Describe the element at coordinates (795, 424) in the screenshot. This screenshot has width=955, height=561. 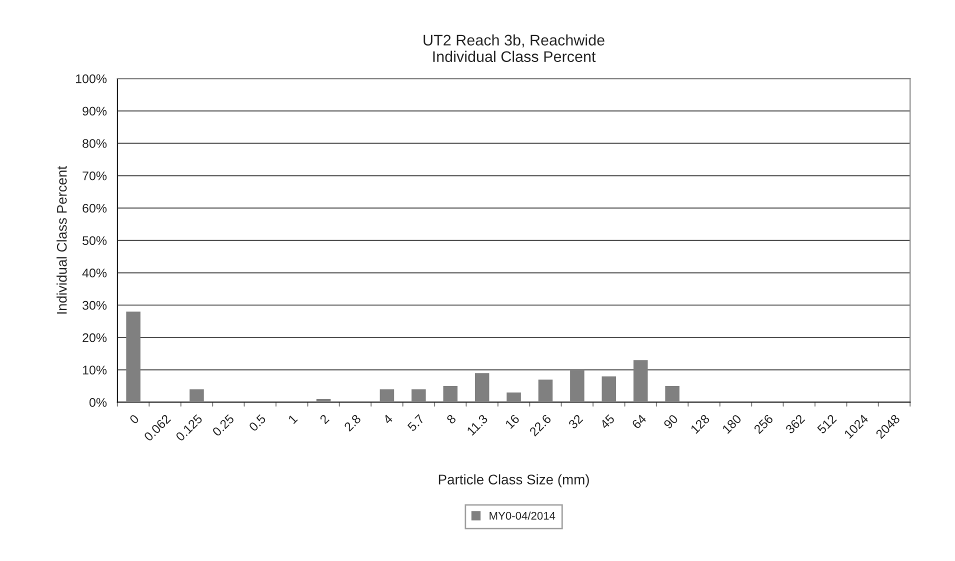
I see `x-tick-label: 362` at that location.